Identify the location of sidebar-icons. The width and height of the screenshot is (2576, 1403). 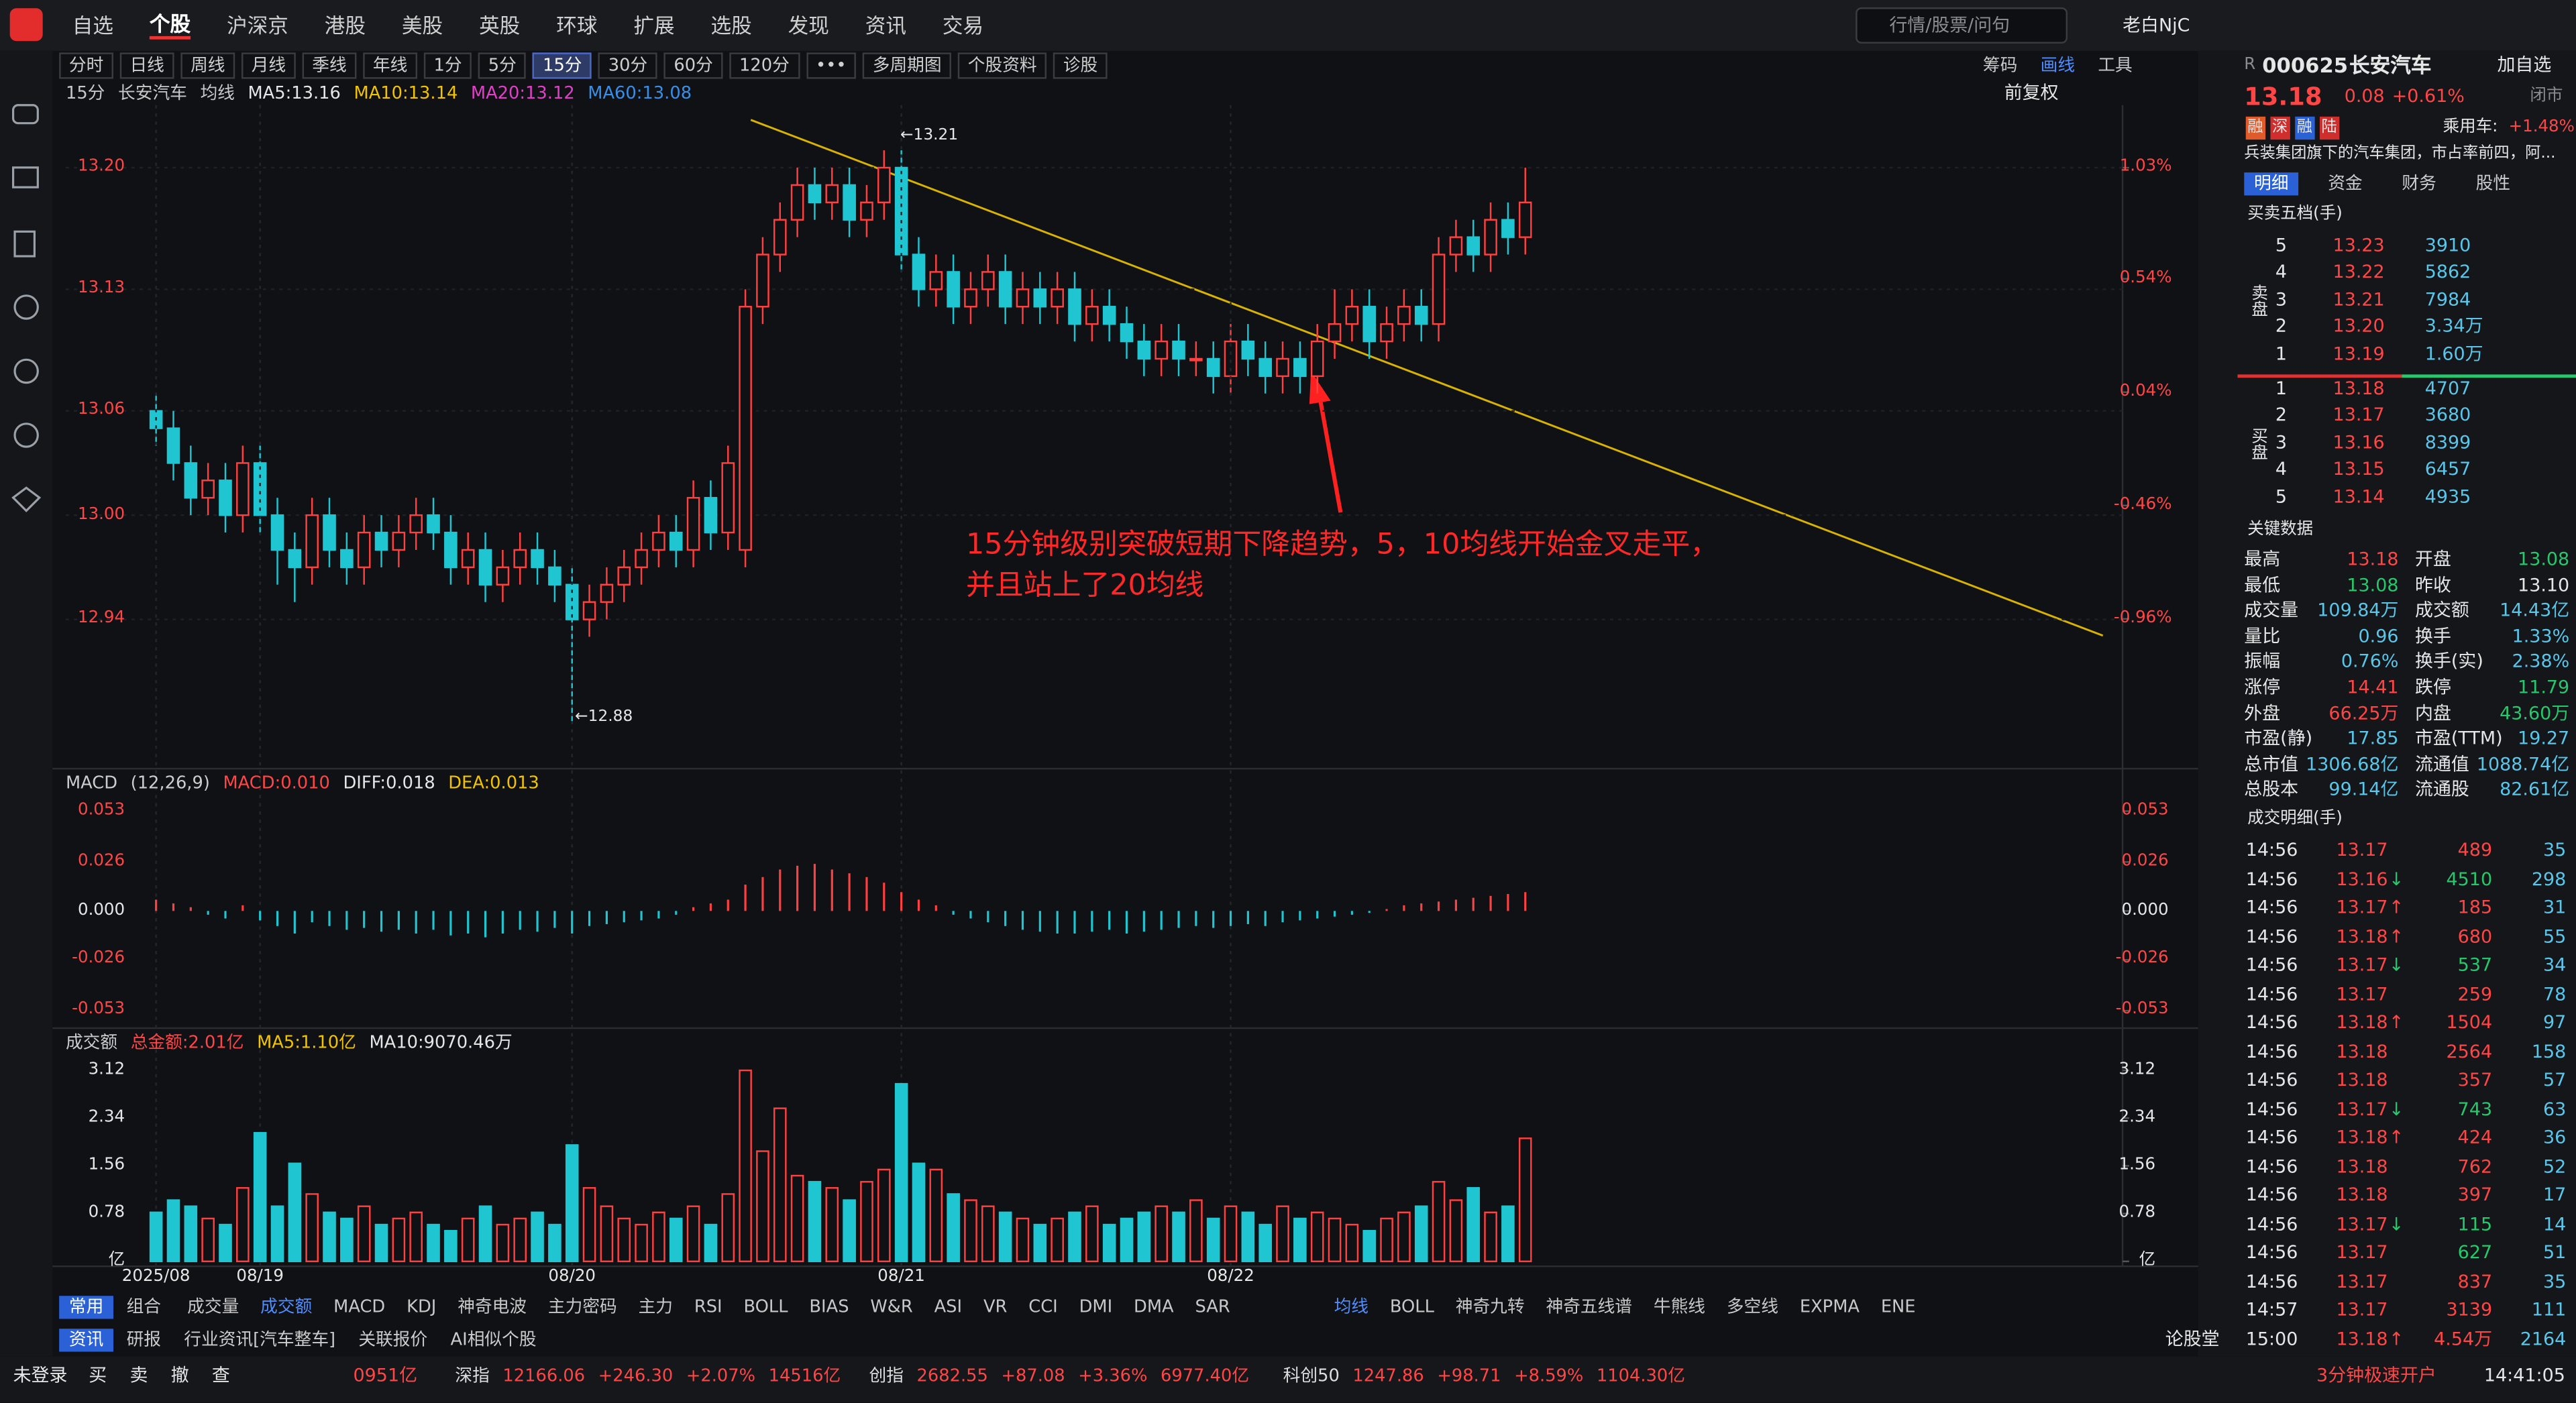
(26, 308).